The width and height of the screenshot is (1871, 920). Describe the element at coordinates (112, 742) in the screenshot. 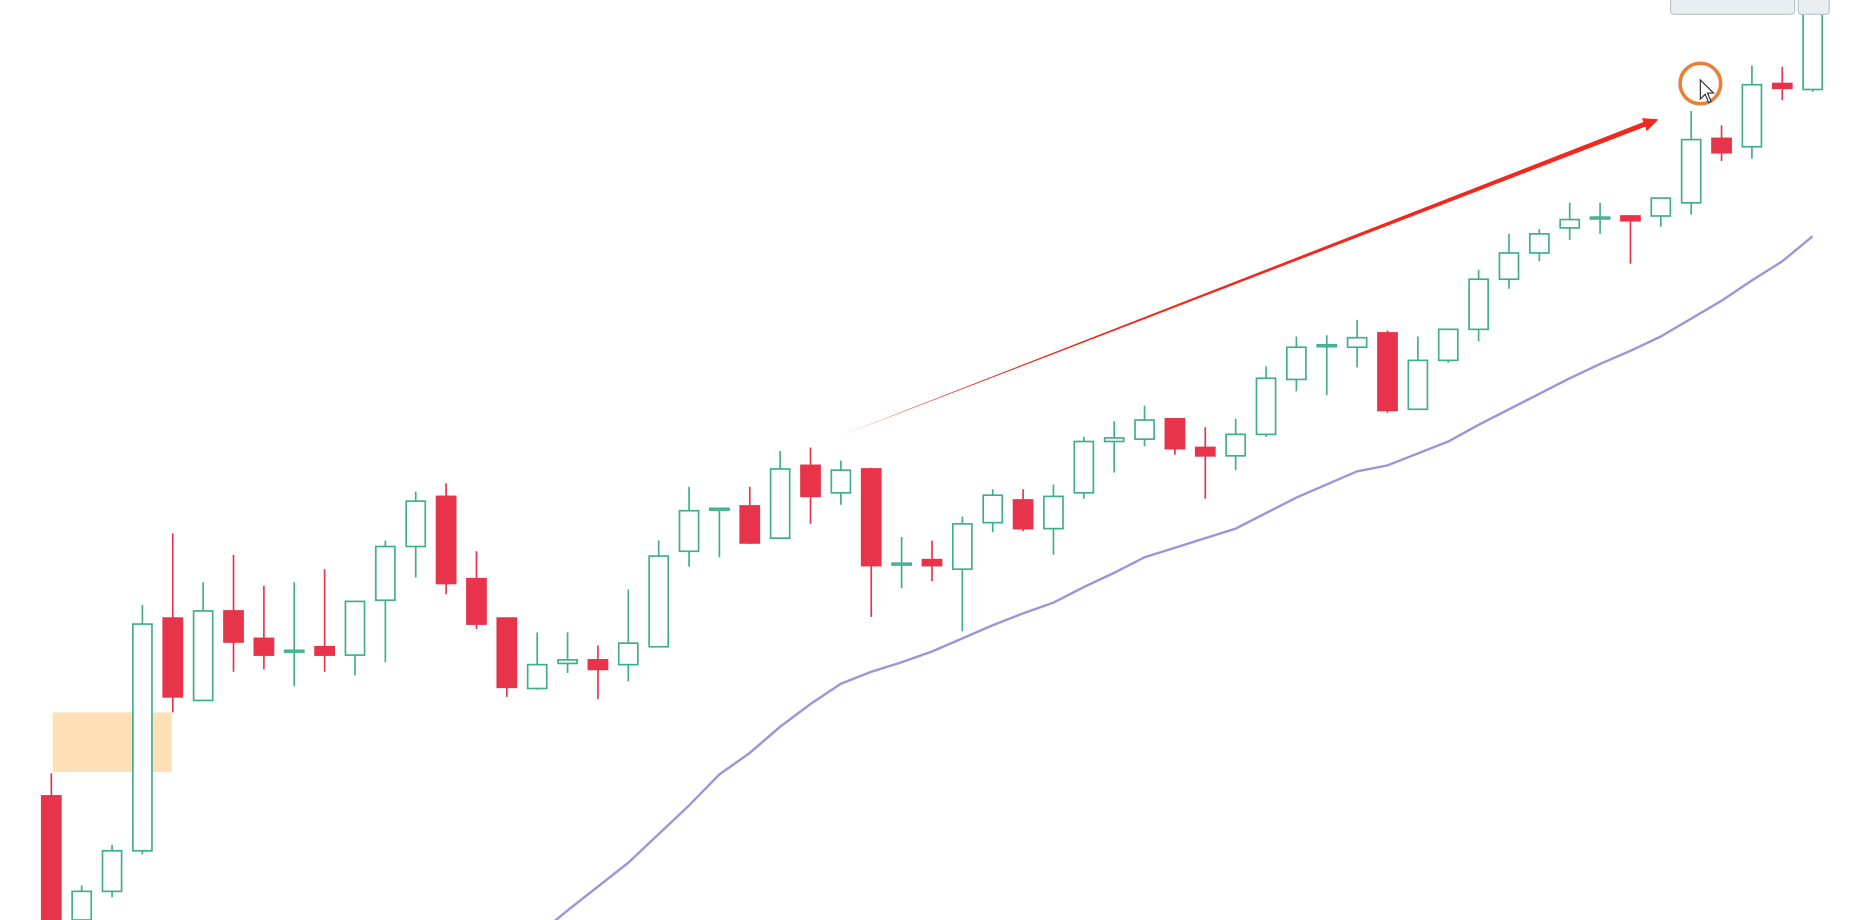

I see `highlight-zone` at that location.